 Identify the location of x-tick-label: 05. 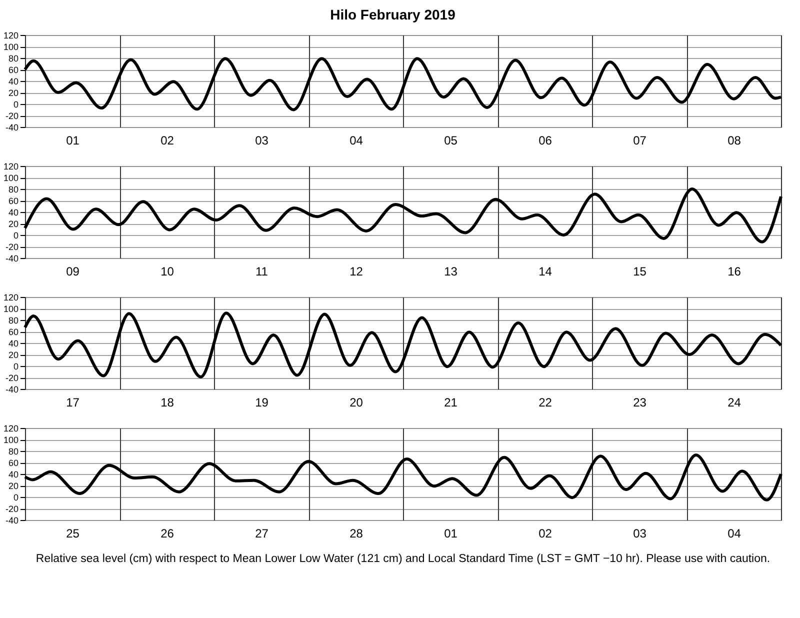
(451, 141).